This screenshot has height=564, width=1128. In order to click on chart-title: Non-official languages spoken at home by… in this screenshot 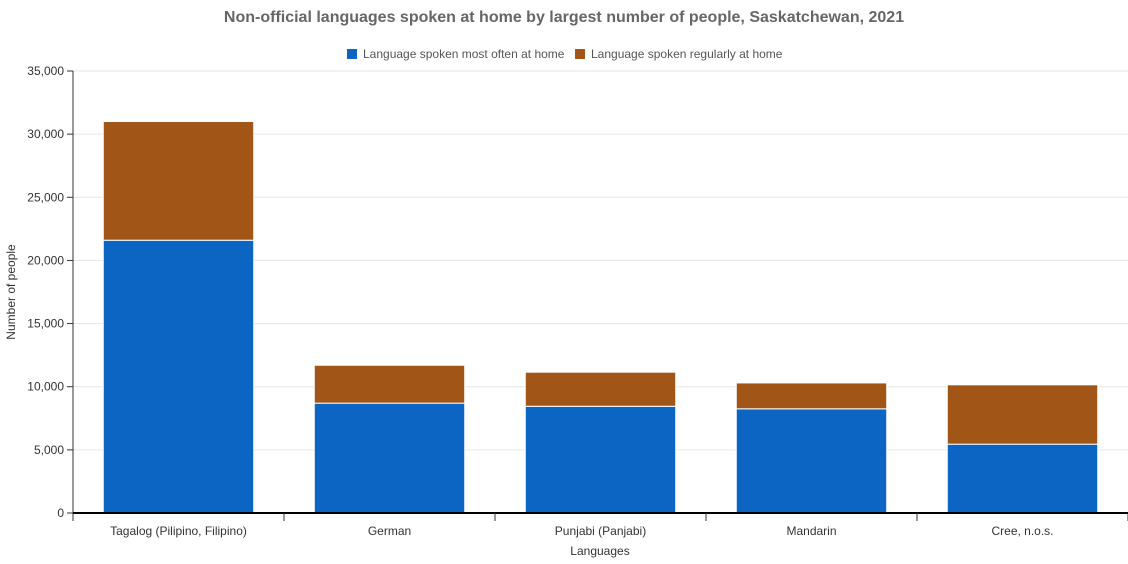, I will do `click(564, 17)`.